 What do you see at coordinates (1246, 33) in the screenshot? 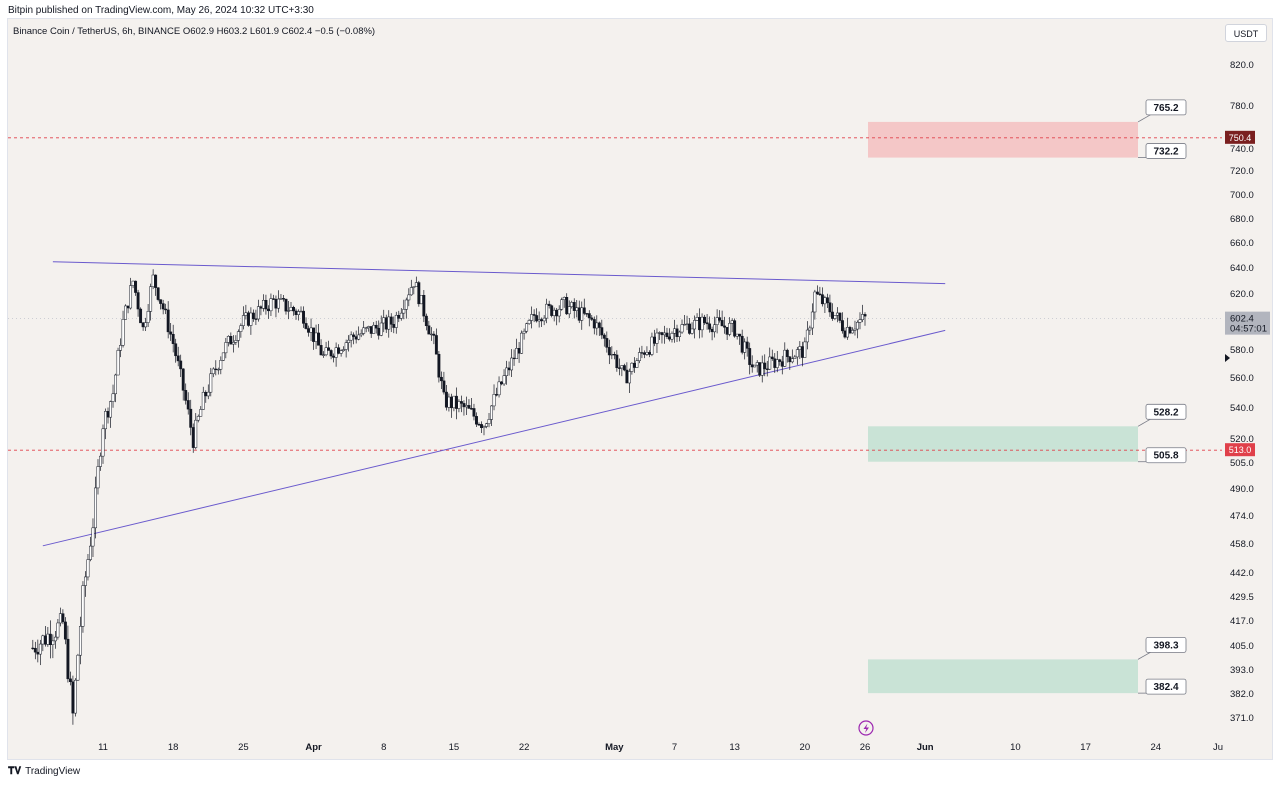
I see `currency-button: USDT` at bounding box center [1246, 33].